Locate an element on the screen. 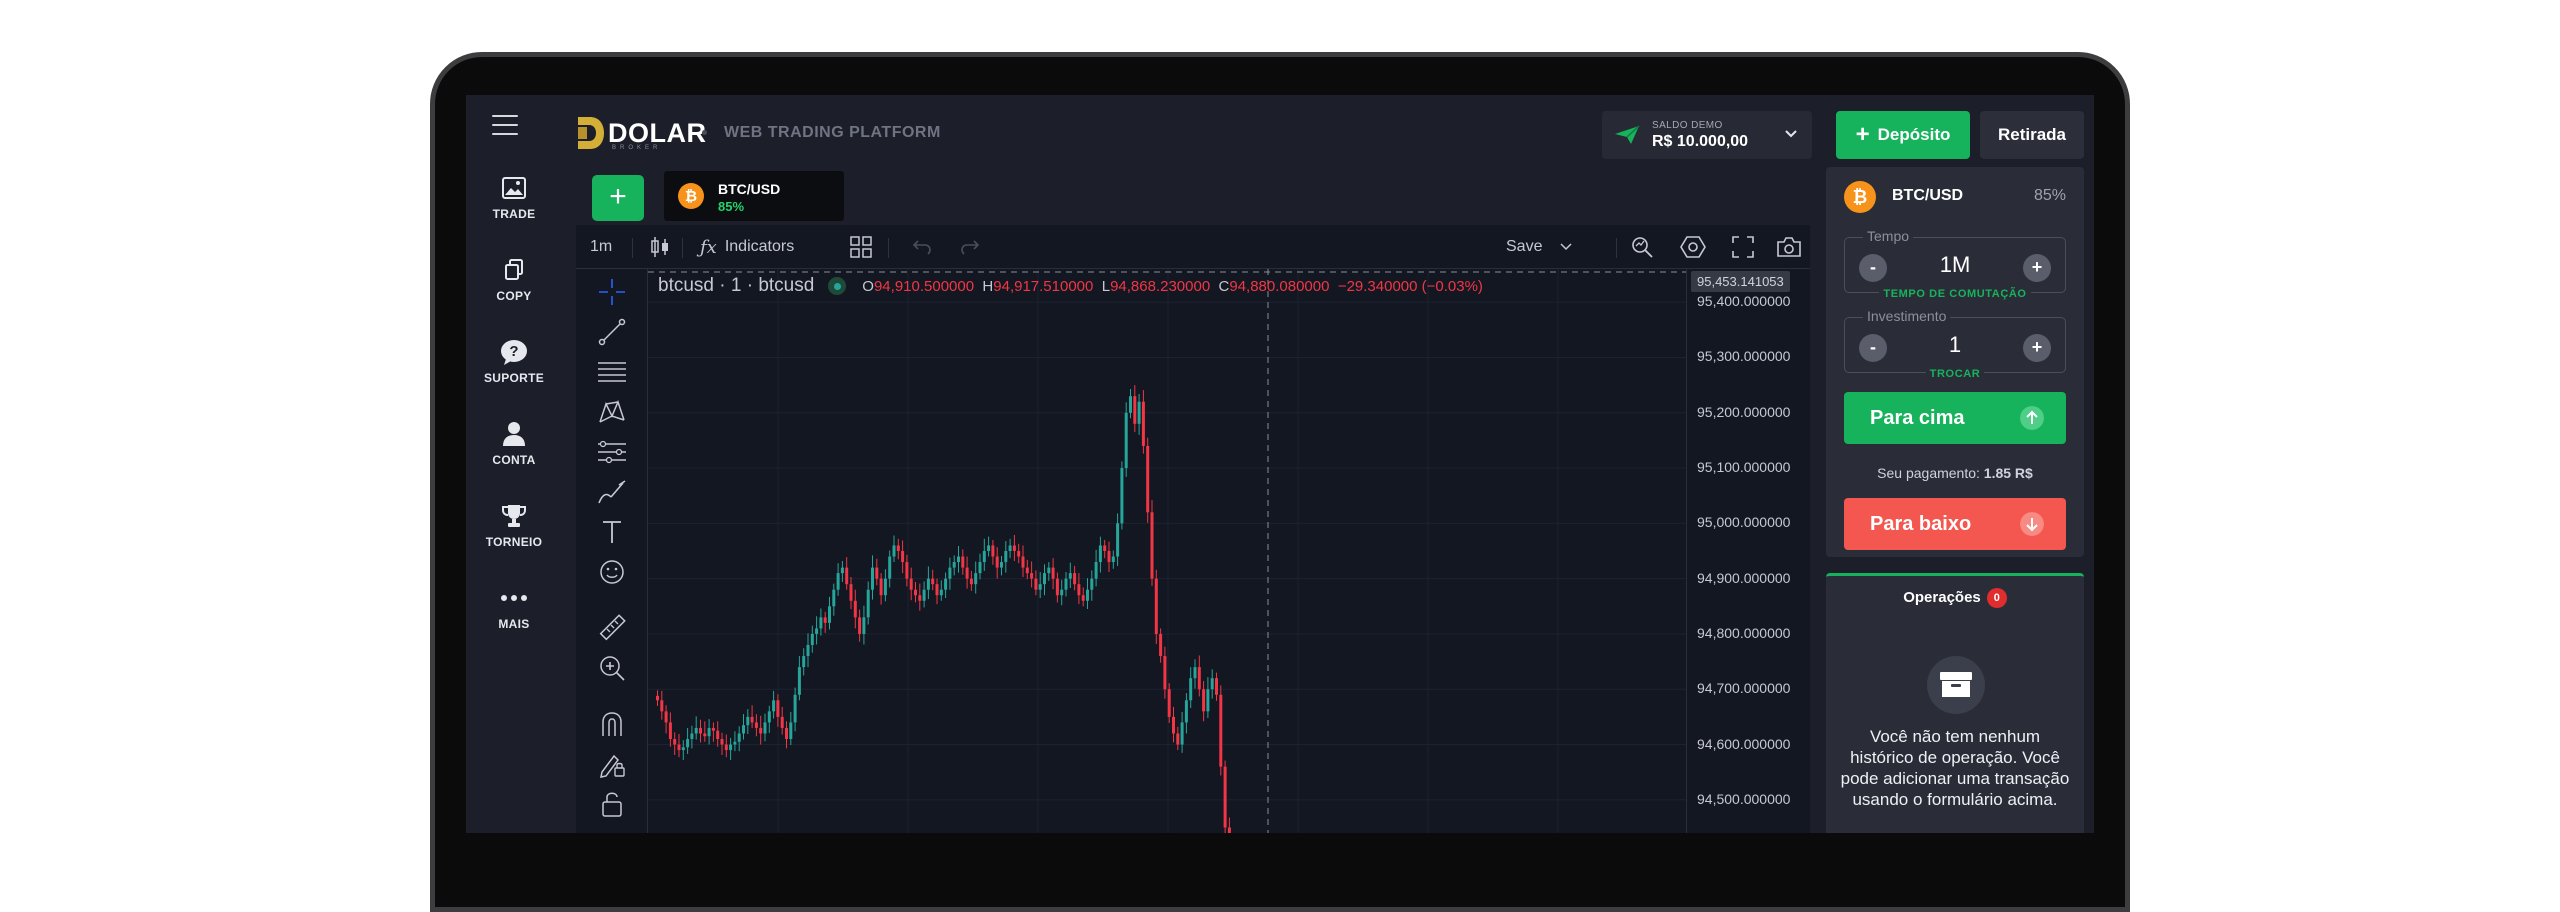 The image size is (2560, 912). time-field: Tempo - 1M + TEMPO DE COMUTAÇÃO is located at coordinates (1955, 264).